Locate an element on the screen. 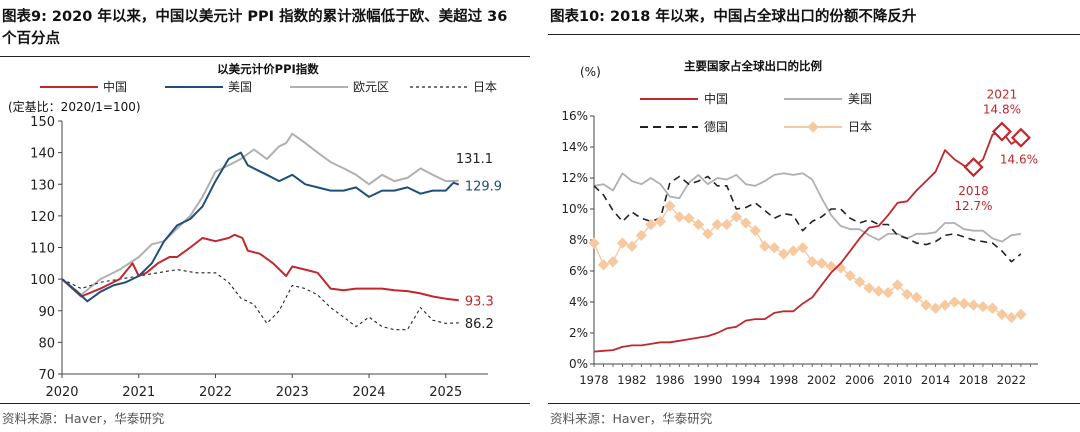  chart-title: 以美元计价PPI指数 is located at coordinates (268, 69).